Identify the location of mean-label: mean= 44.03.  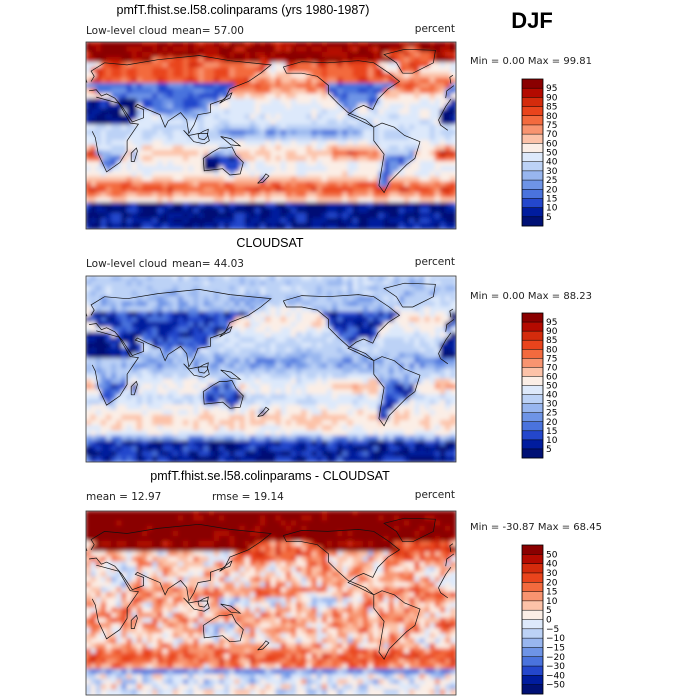
(208, 264).